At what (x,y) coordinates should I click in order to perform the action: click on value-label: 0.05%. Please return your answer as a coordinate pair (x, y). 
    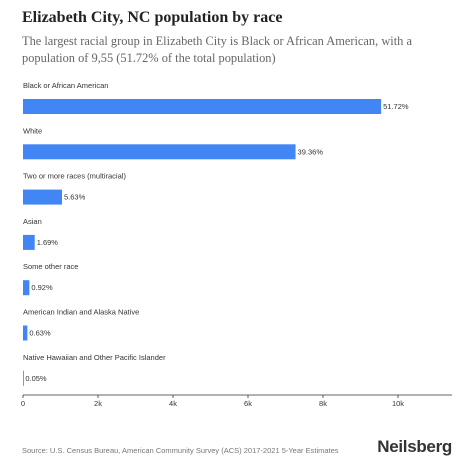
    Looking at the image, I should click on (36, 378).